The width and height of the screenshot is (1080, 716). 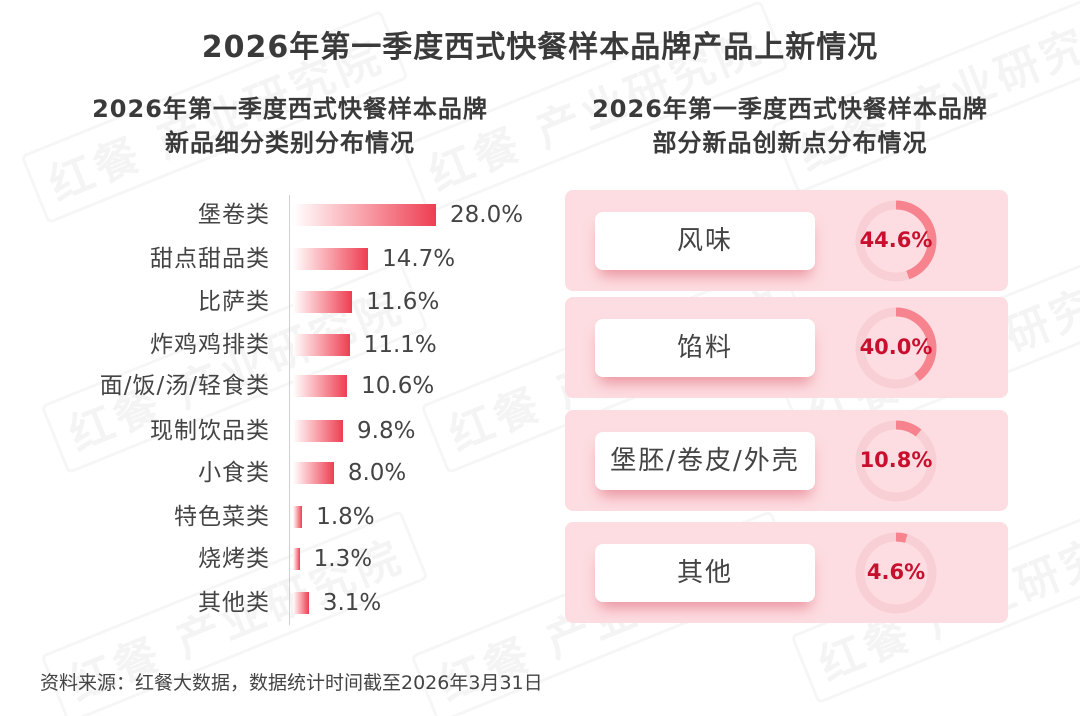 I want to click on bar-value-label: 11.6%, so click(x=403, y=302).